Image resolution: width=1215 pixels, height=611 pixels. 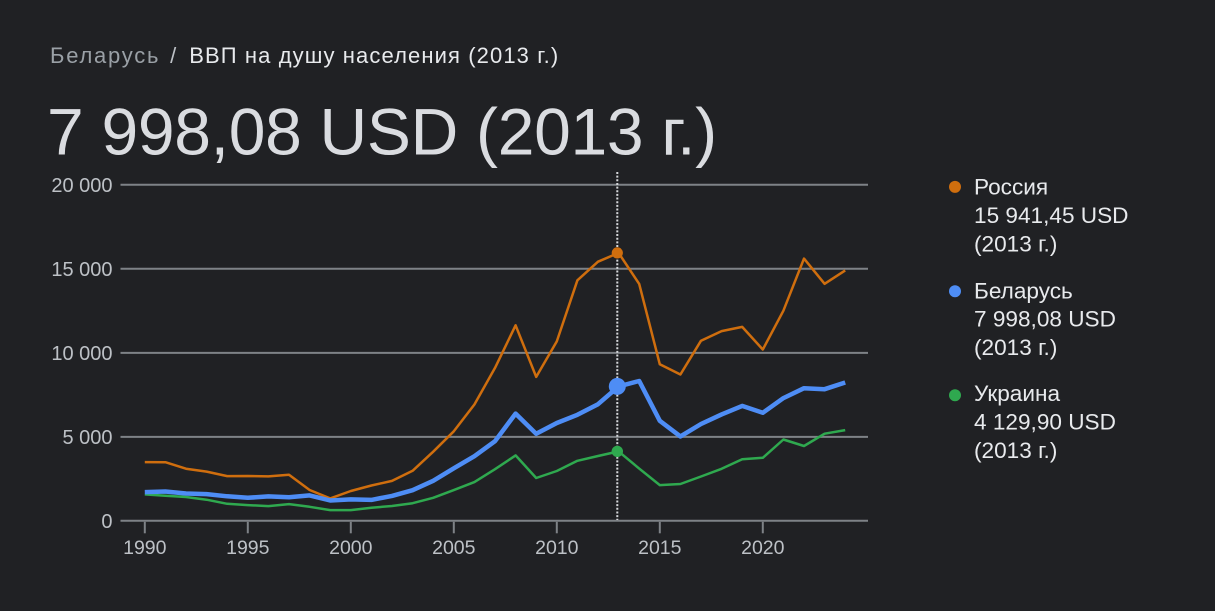 What do you see at coordinates (87, 438) in the screenshot?
I see `svg-text: 5 000` at bounding box center [87, 438].